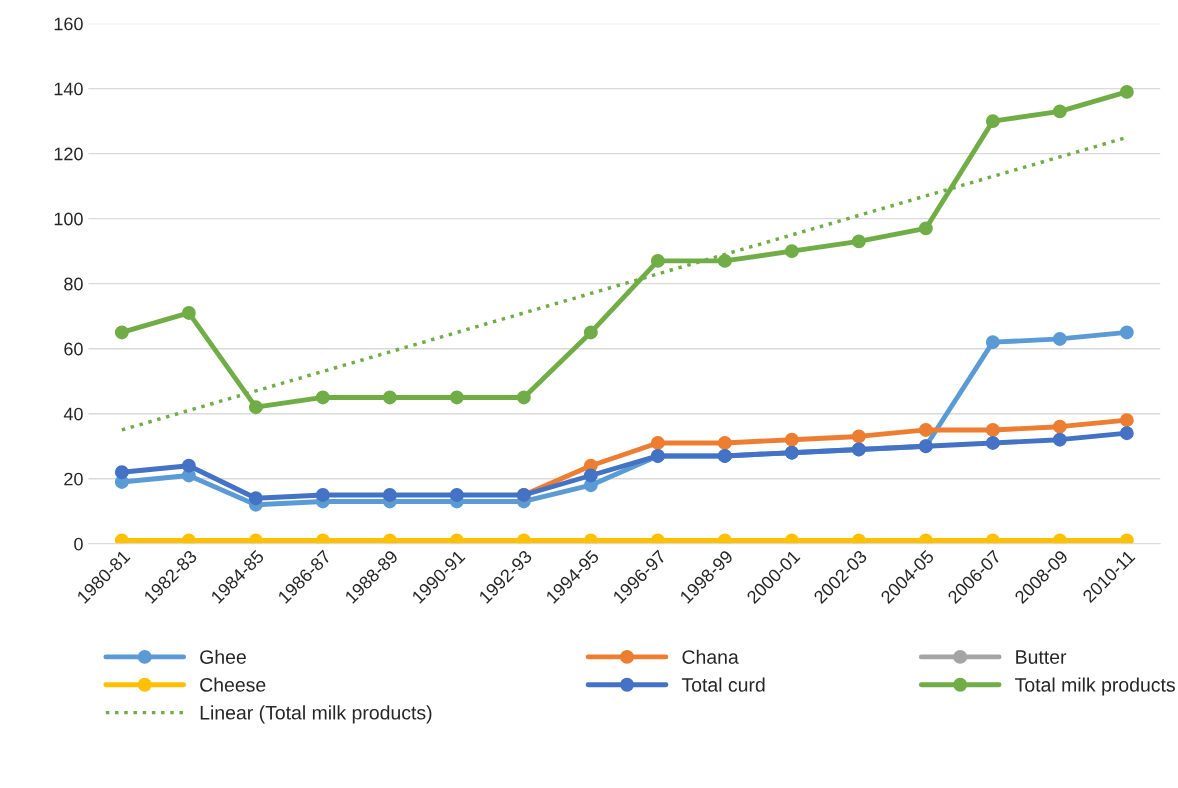 This screenshot has width=1178, height=788. Describe the element at coordinates (723, 684) in the screenshot. I see `legend-label: Total curd` at that location.